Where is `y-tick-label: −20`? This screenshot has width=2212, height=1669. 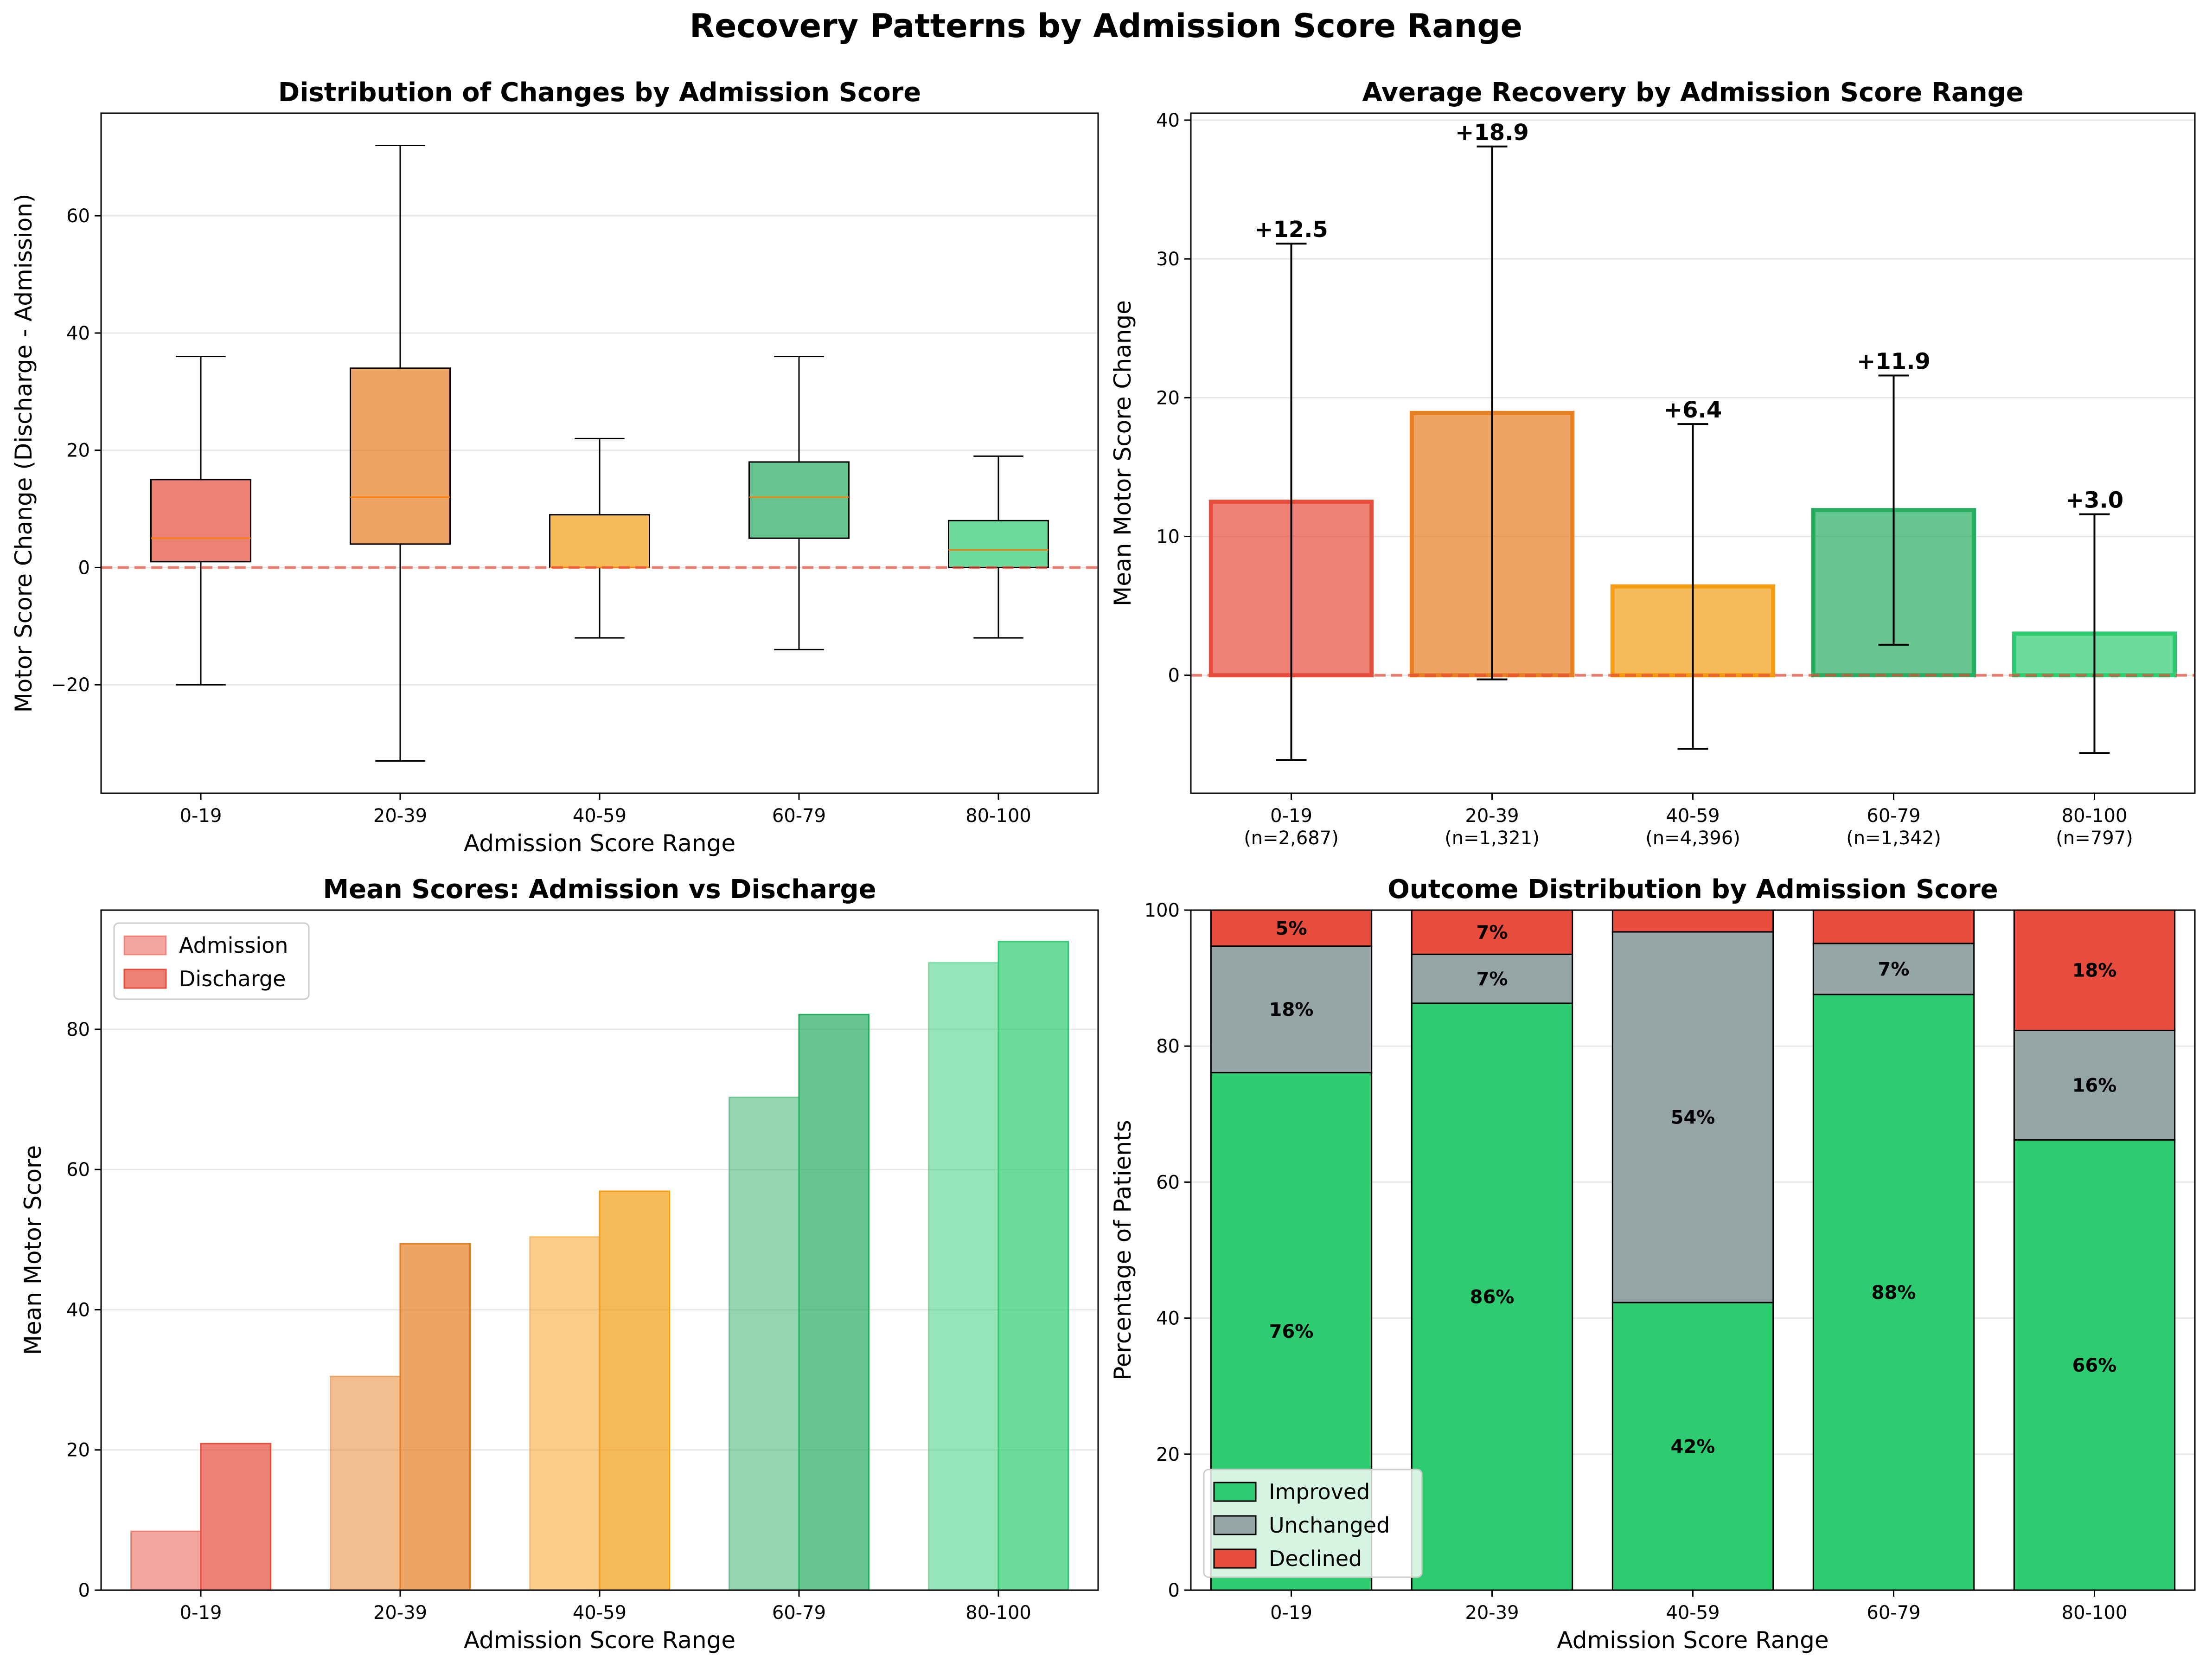 y-tick-label: −20 is located at coordinates (70, 685).